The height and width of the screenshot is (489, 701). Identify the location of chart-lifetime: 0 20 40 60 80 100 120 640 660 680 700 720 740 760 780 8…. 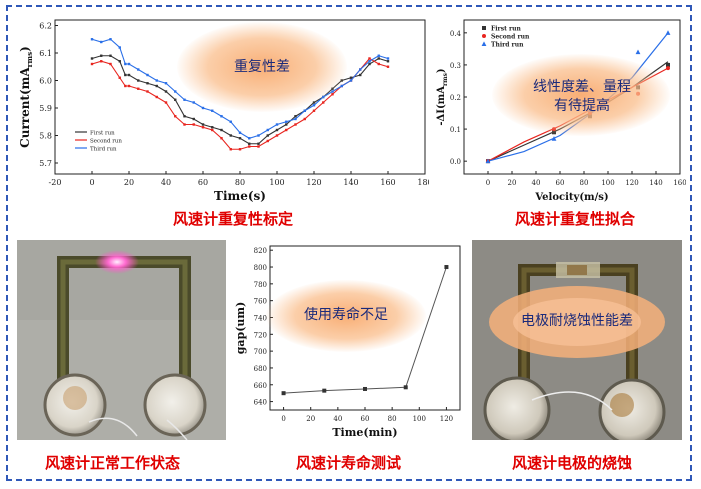
(347, 342).